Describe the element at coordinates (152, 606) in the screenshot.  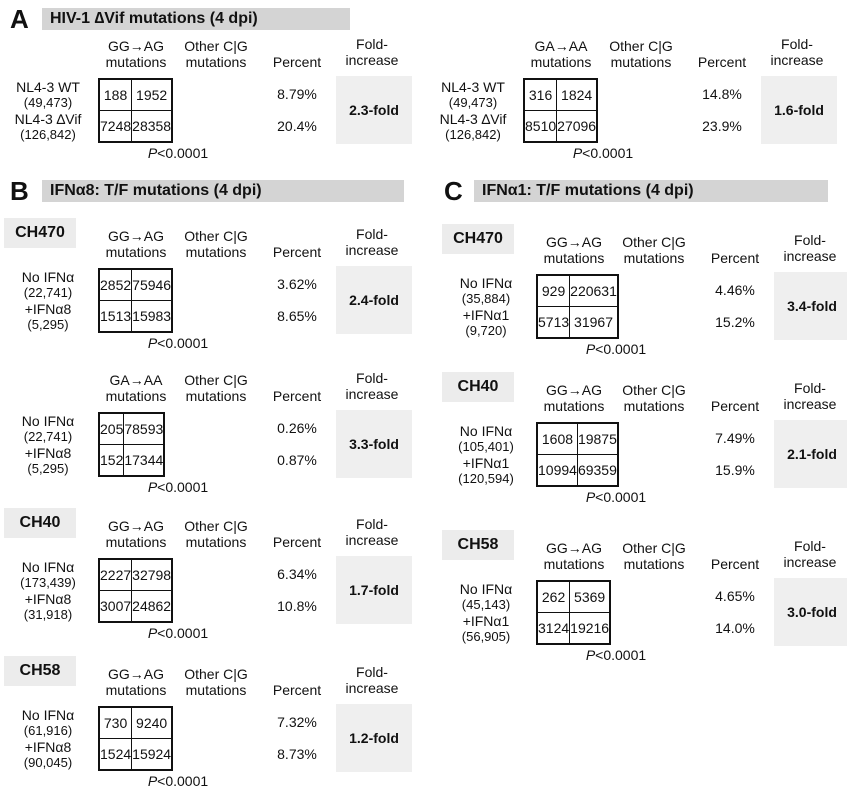
I see `other-count-cell: 24862` at that location.